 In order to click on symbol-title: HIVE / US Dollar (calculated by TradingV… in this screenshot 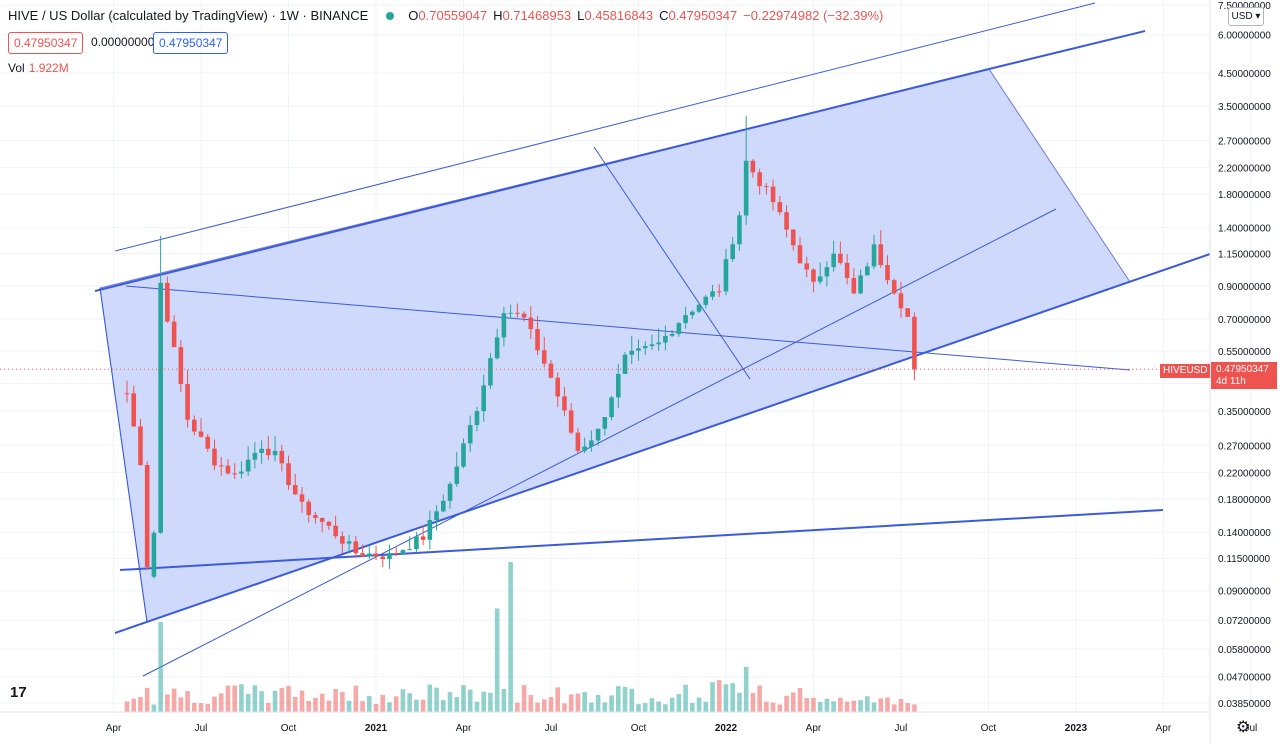, I will do `click(188, 15)`.